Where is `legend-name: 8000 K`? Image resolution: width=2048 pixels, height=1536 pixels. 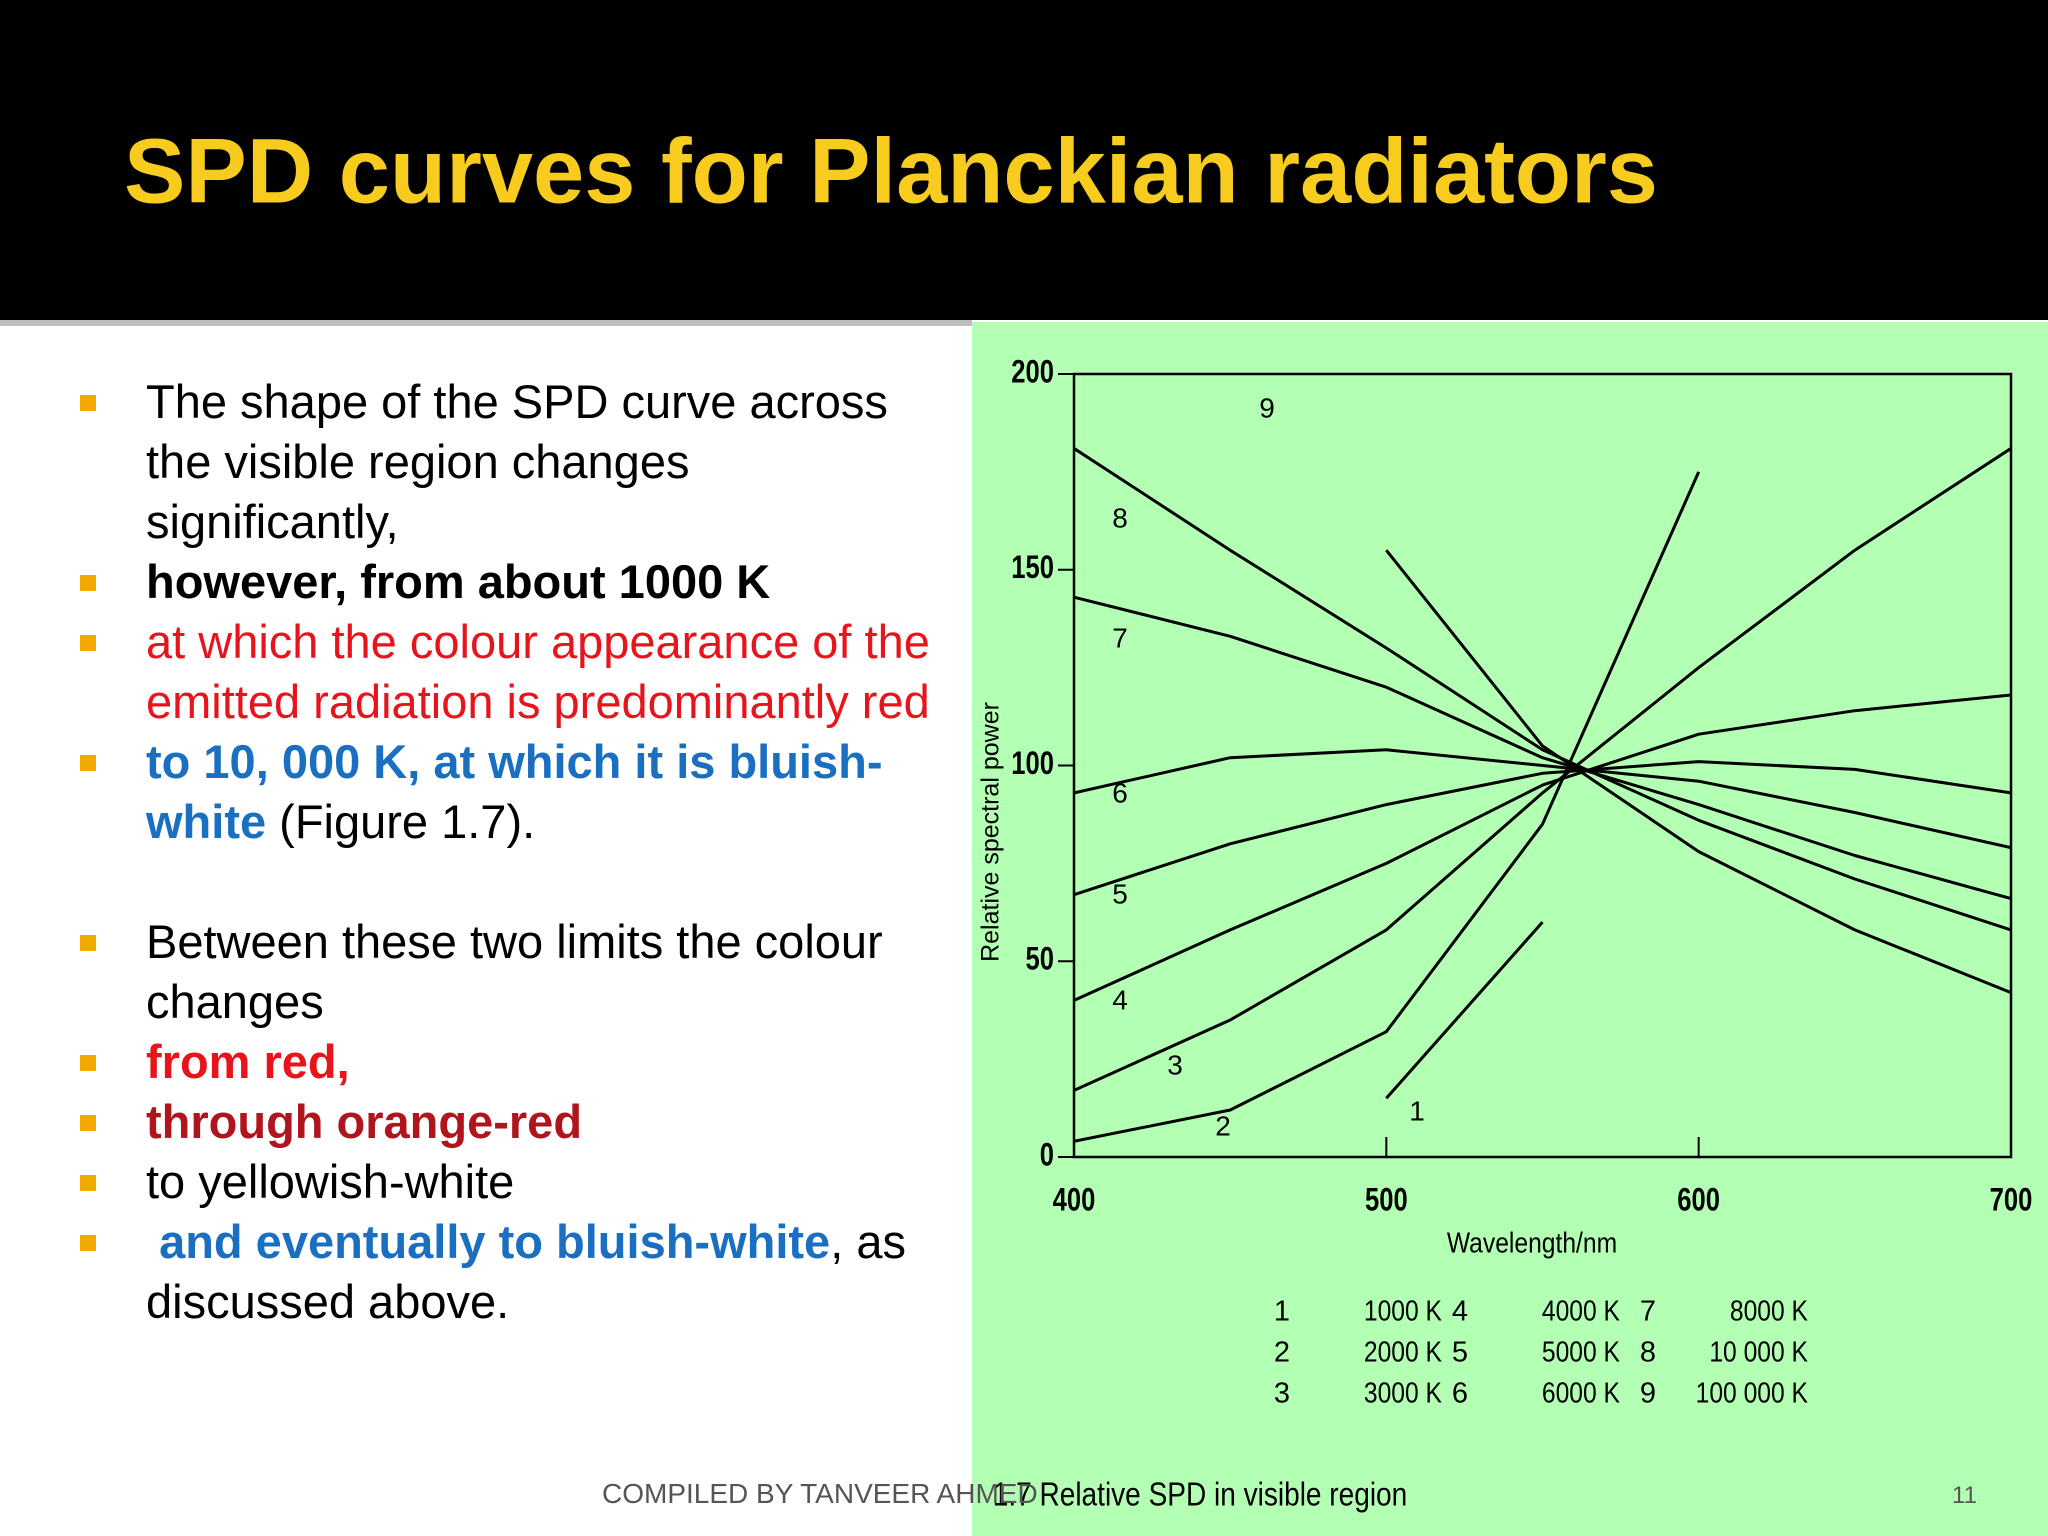
legend-name: 8000 K is located at coordinates (1769, 1311).